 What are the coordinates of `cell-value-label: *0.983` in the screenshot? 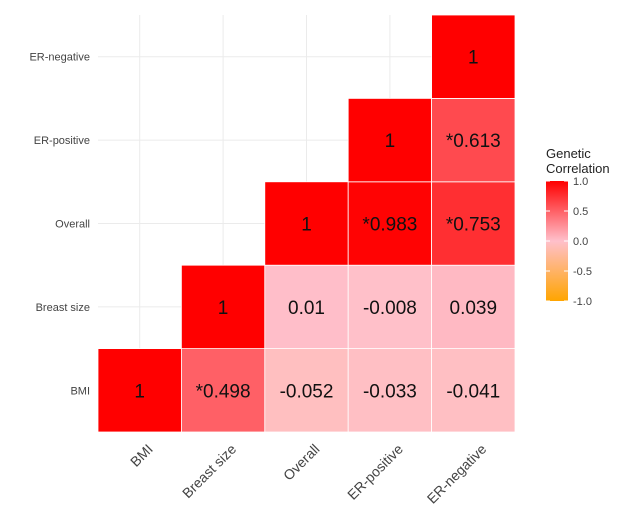 It's located at (389, 225).